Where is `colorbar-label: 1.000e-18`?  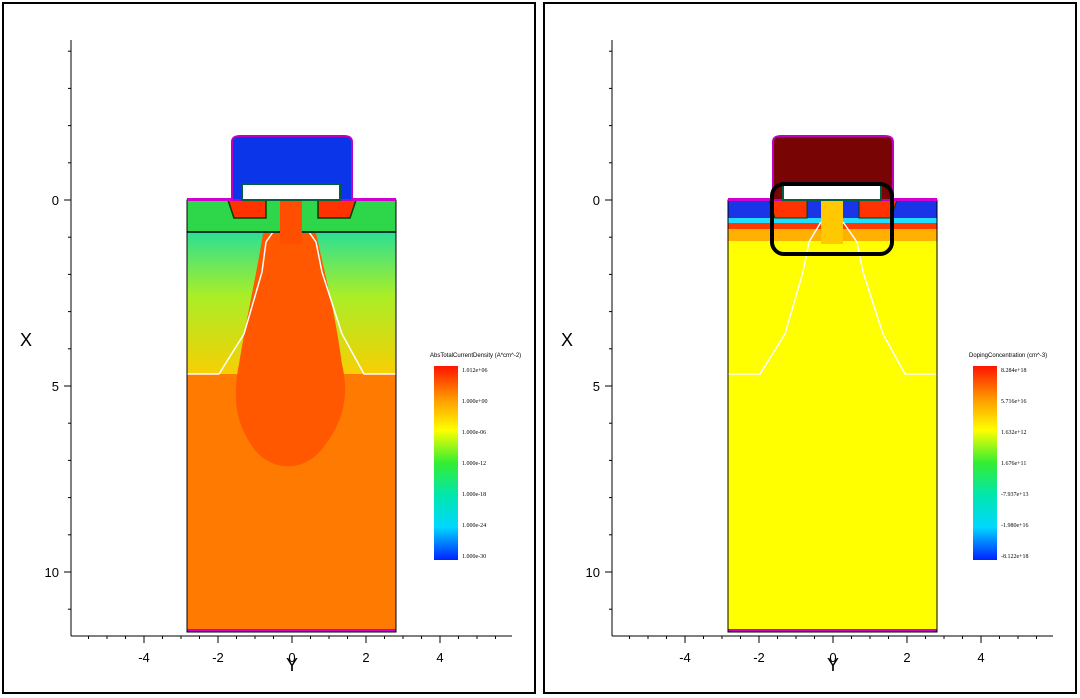 colorbar-label: 1.000e-18 is located at coordinates (474, 495).